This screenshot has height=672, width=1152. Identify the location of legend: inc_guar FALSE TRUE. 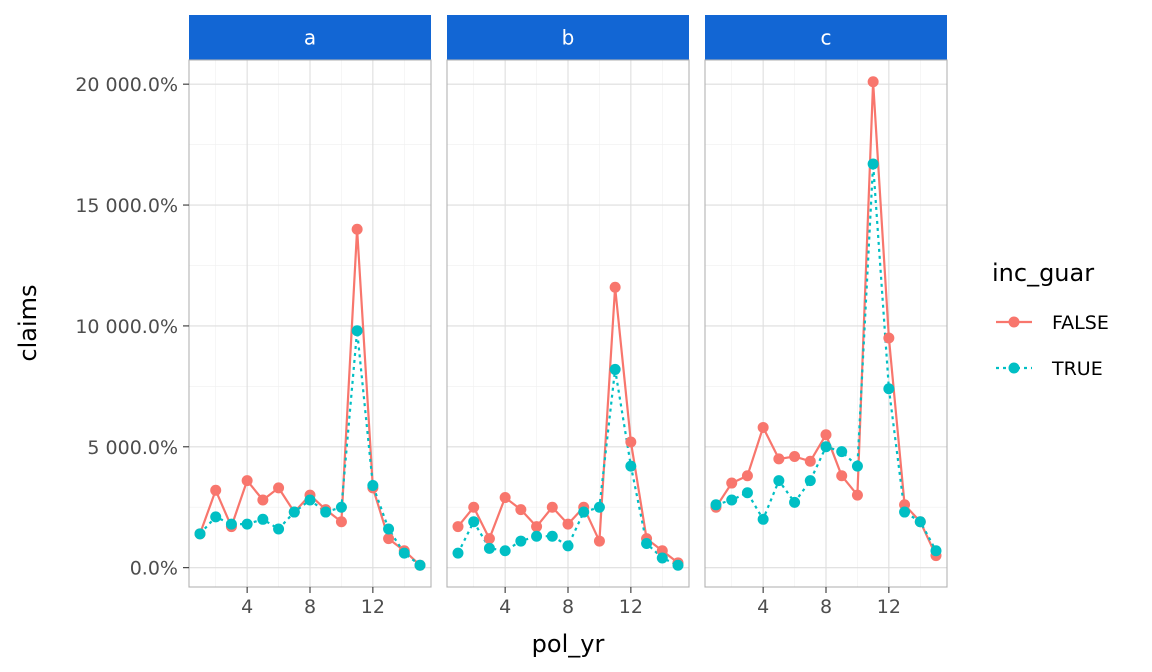
(1050, 319).